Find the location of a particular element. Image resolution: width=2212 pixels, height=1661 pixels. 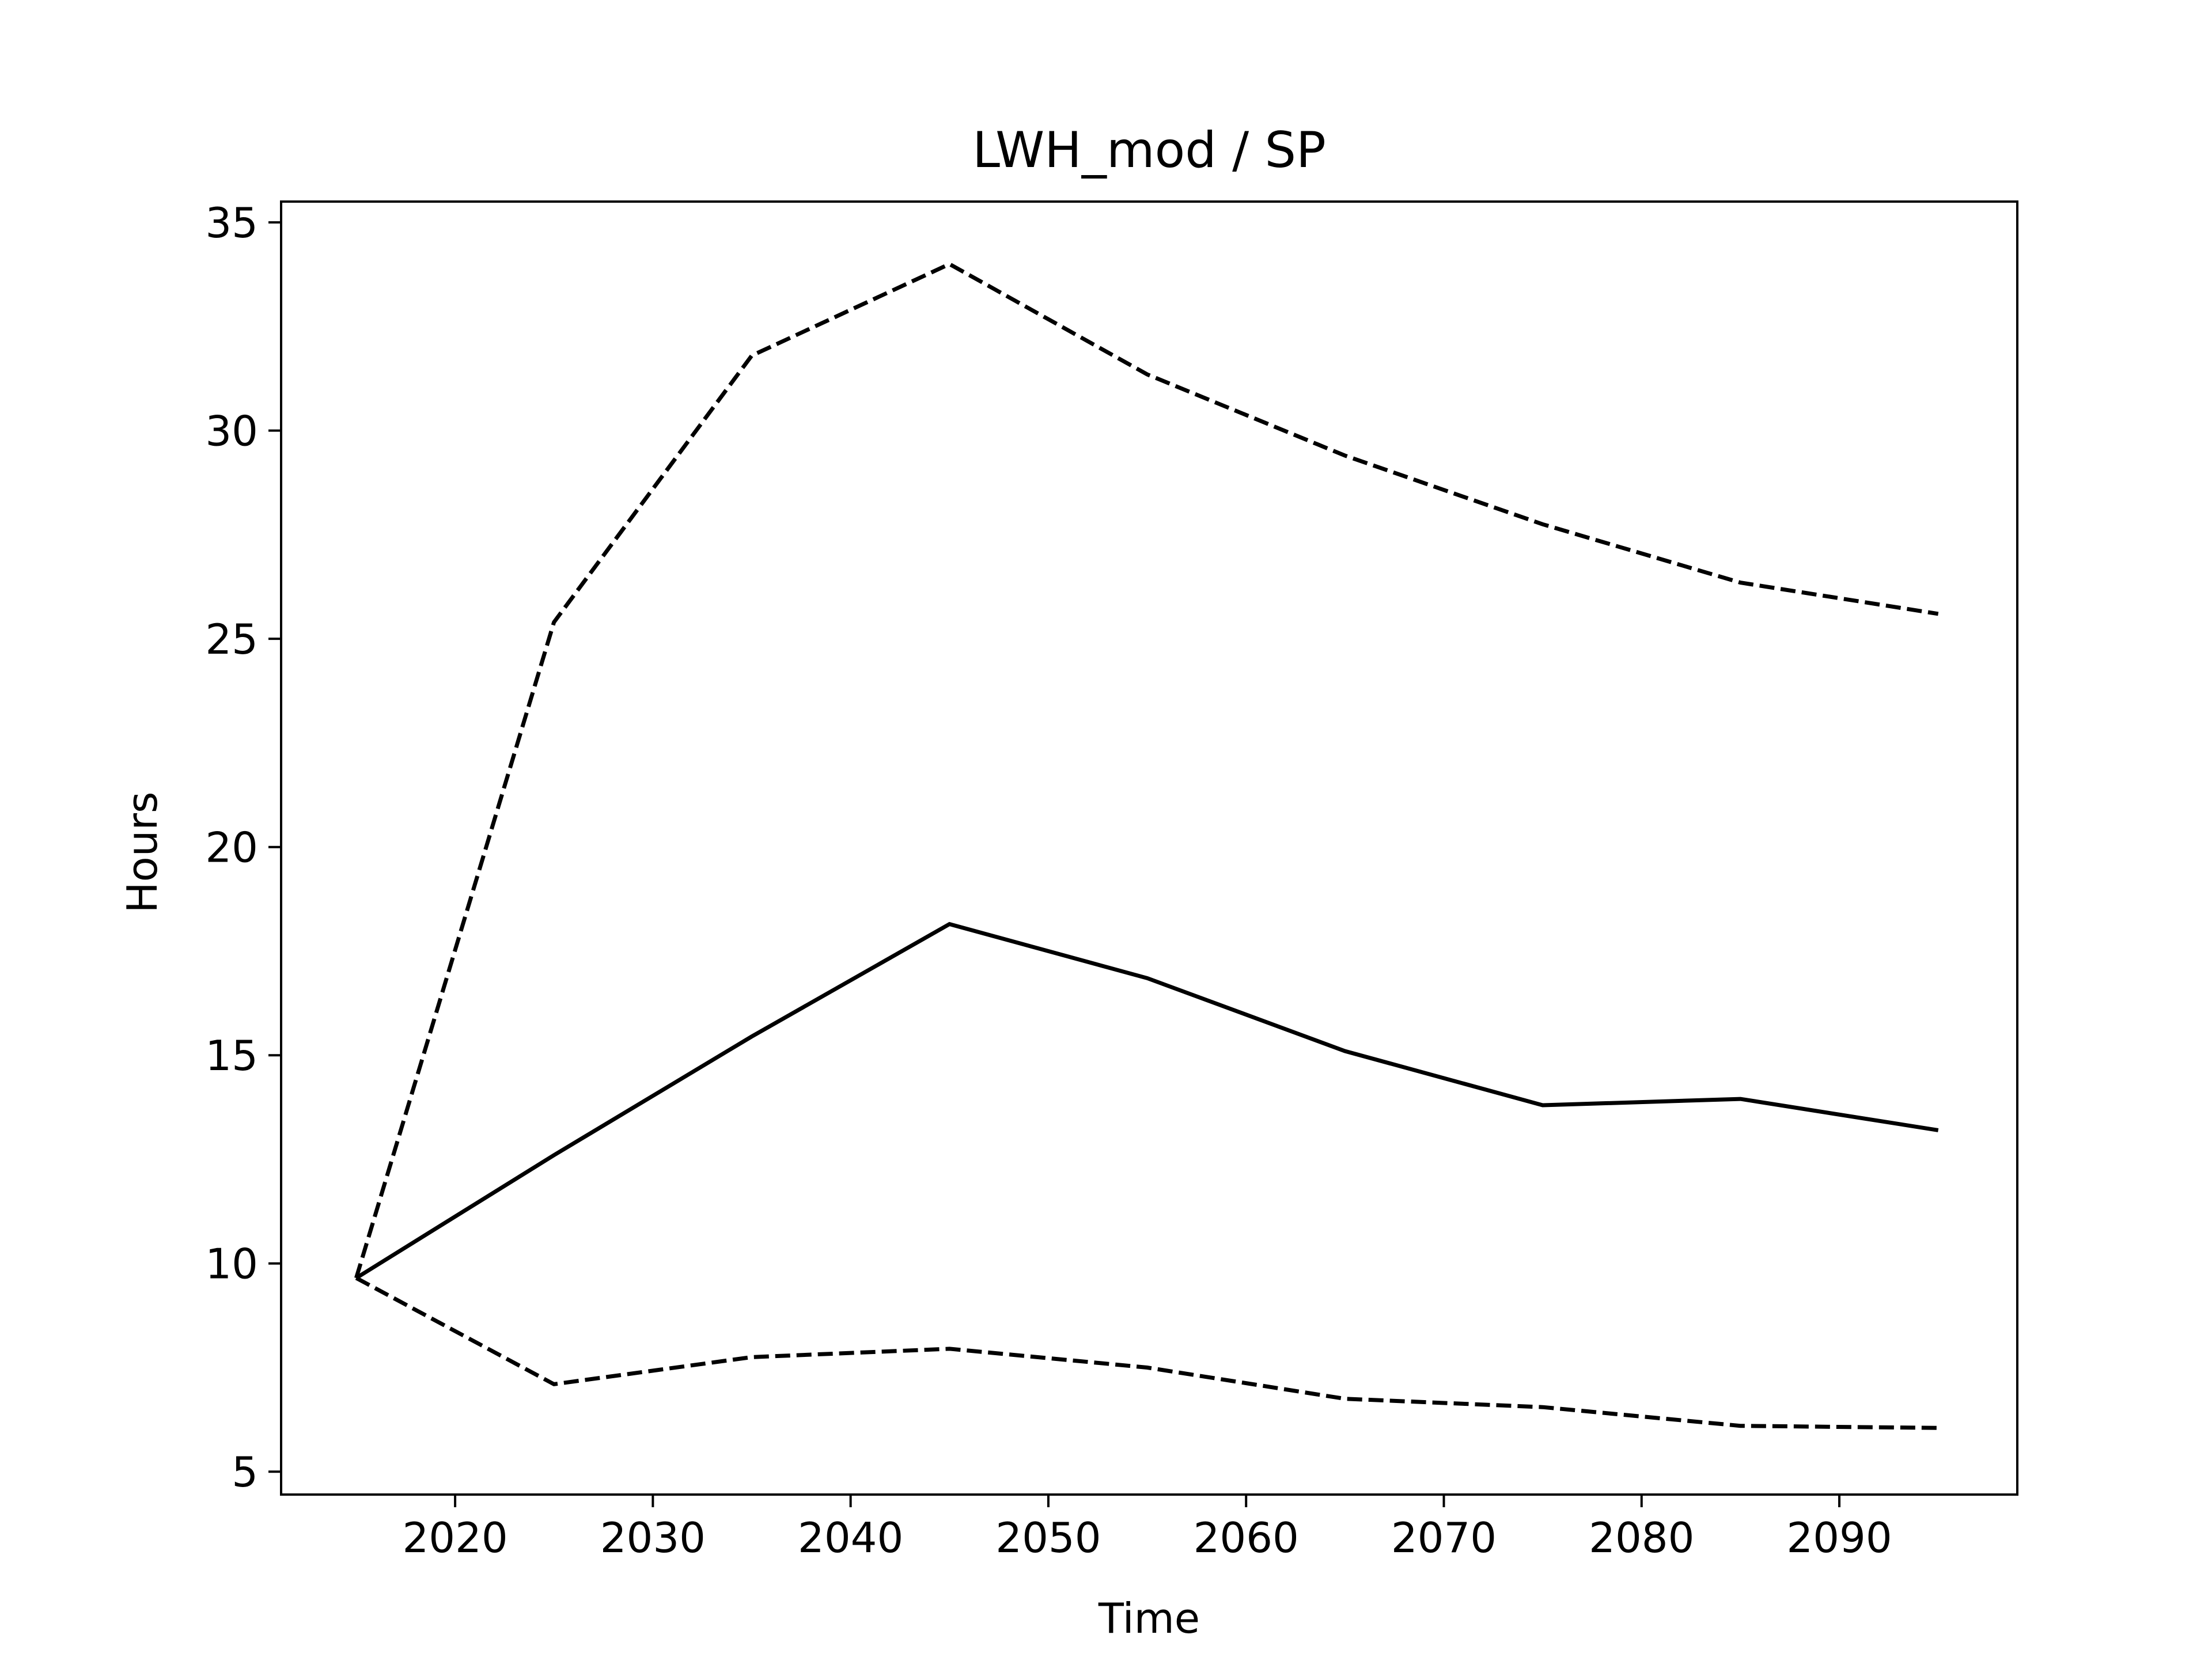

x-tick-label: 2060 is located at coordinates (1247, 1538).